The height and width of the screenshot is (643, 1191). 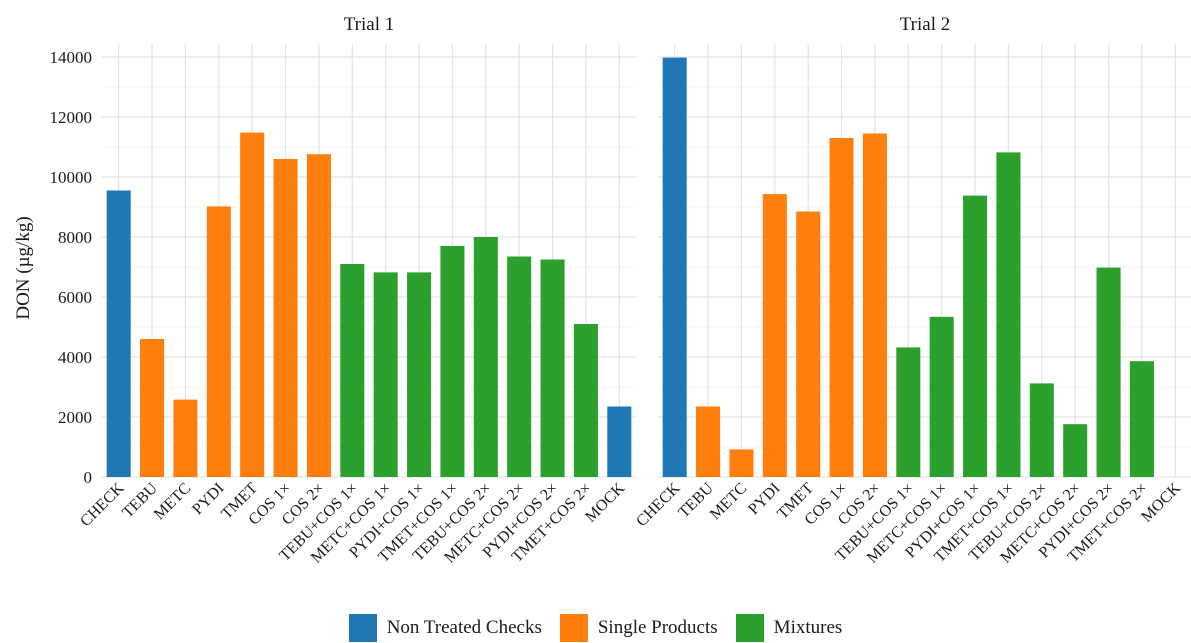 I want to click on y-axis-label: DON (µg/kg), so click(x=23, y=267).